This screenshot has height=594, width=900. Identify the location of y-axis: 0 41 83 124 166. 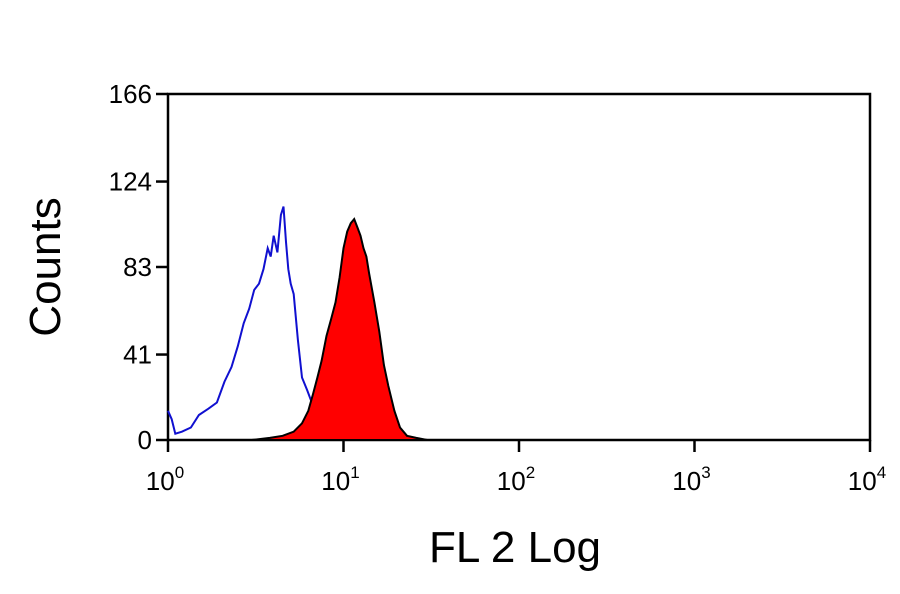
(138, 267).